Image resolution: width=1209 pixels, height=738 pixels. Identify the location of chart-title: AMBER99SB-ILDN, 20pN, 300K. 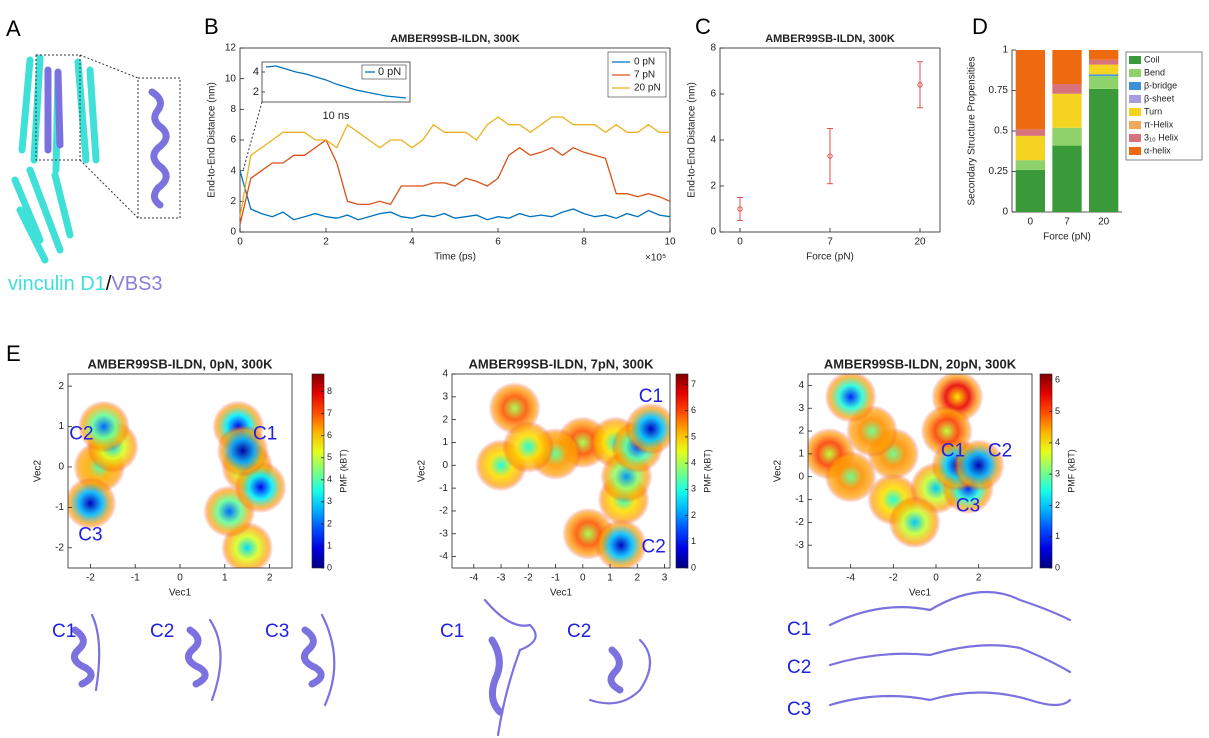
(920, 363).